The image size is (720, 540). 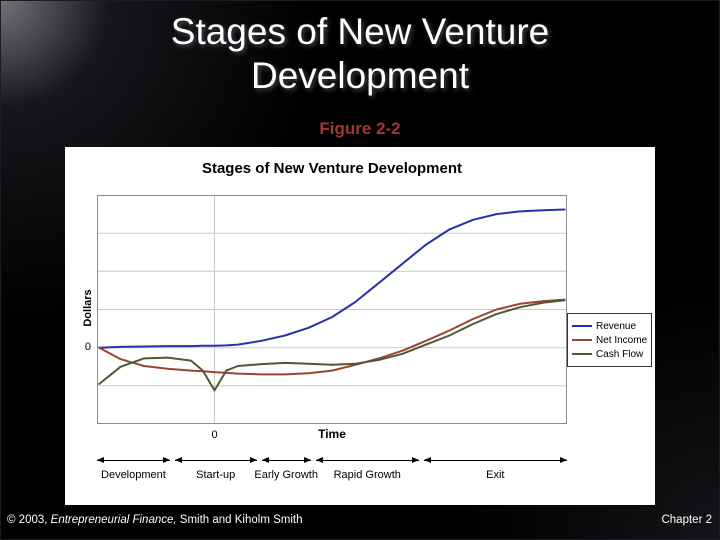 I want to click on legend-item-cash-flow: Cash Flow, so click(x=609, y=354).